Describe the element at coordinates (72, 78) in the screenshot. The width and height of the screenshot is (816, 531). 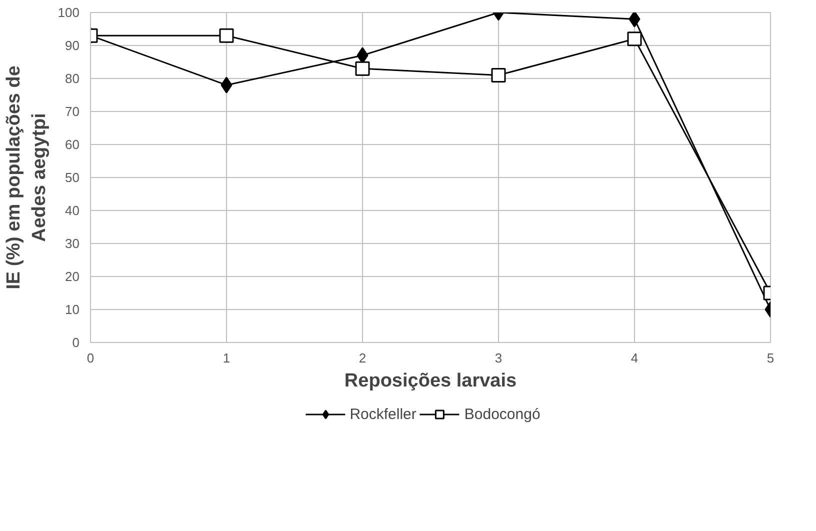
I see `y-tick-label: 80` at that location.